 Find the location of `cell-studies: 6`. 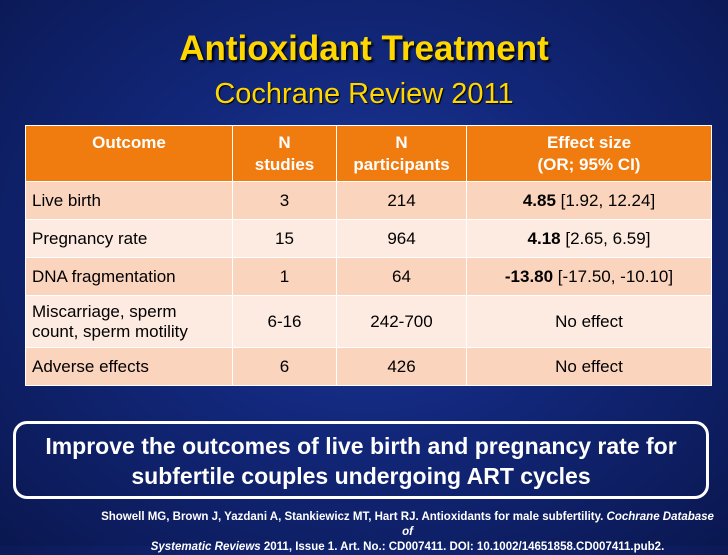

cell-studies: 6 is located at coordinates (284, 366).